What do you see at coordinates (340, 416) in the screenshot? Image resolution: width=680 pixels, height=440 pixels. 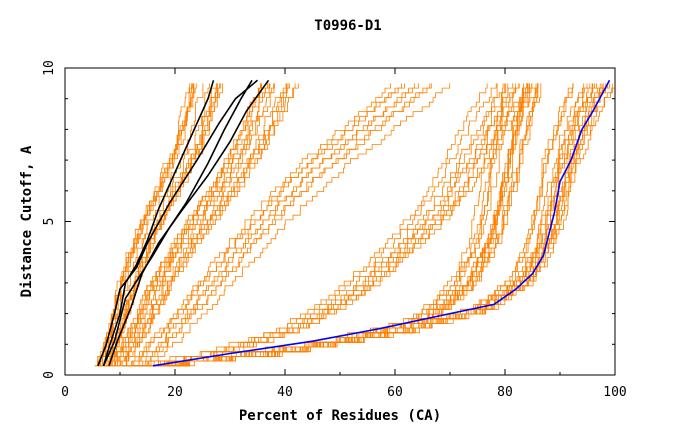 I see `x-axis-label: Percent of Residues (CA)` at bounding box center [340, 416].